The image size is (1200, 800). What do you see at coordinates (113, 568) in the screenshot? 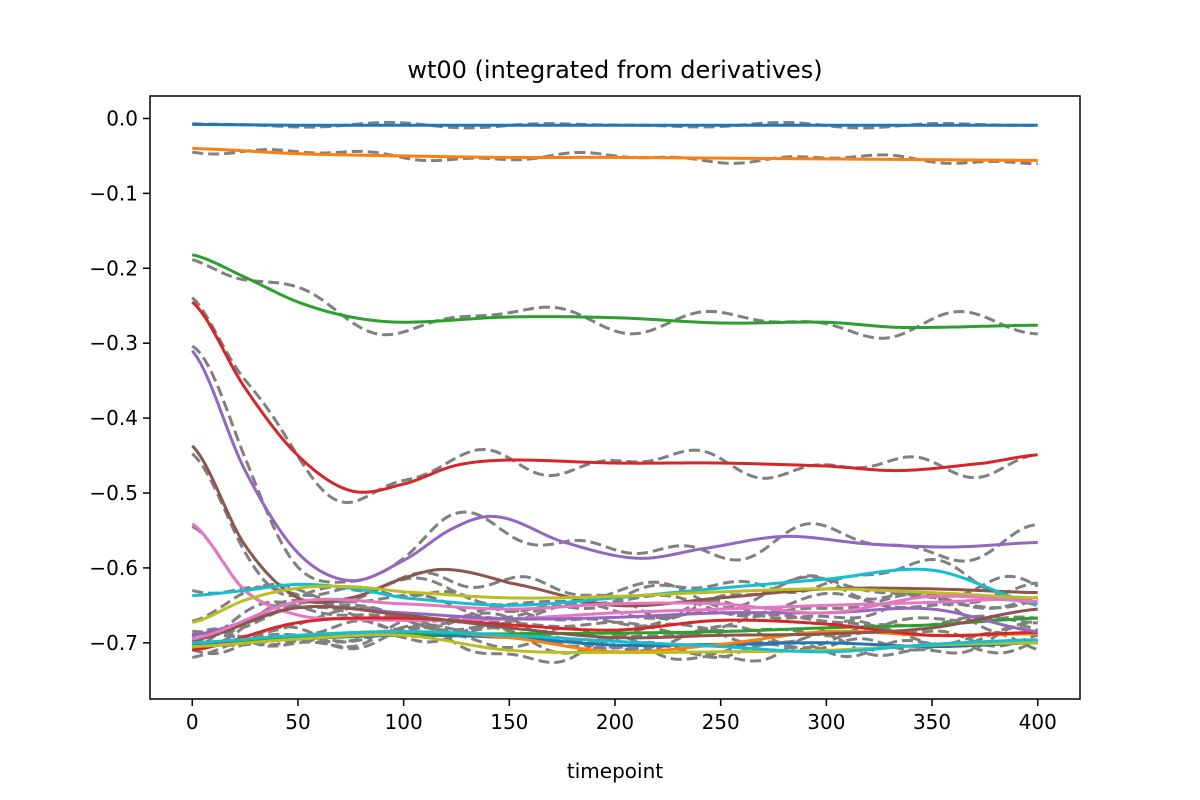
I see `y-tick-label: −0.6` at bounding box center [113, 568].